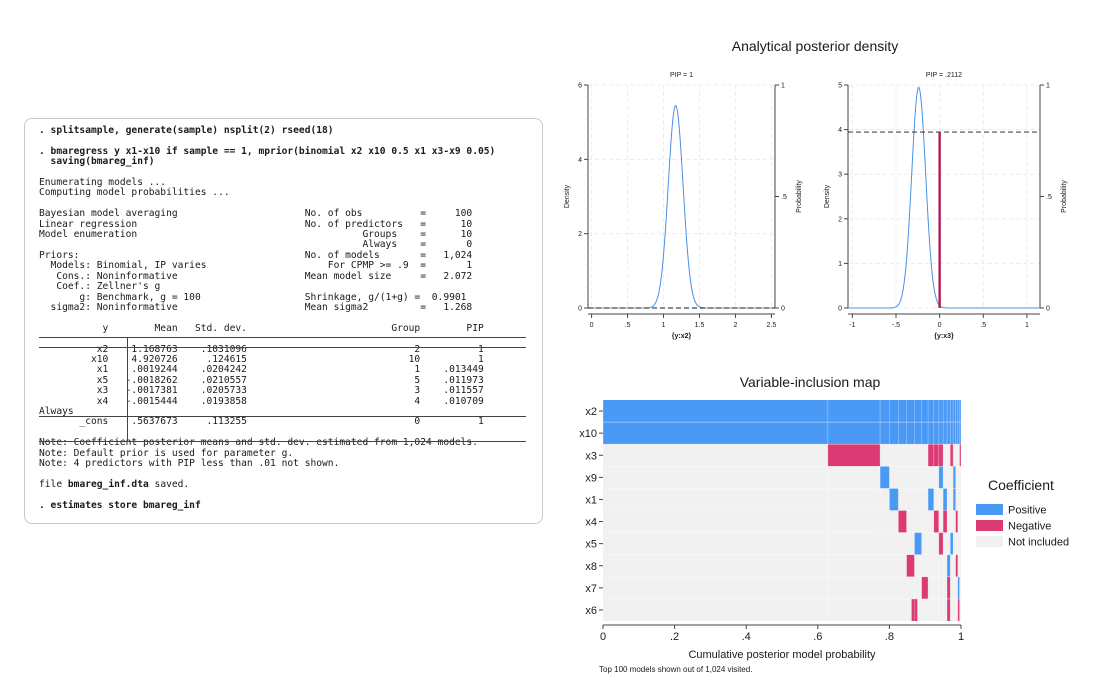 The image size is (1110, 699). Describe the element at coordinates (261, 401) in the screenshot. I see `console-line: x4 -.0015444 .0193858 4 .010709` at that location.